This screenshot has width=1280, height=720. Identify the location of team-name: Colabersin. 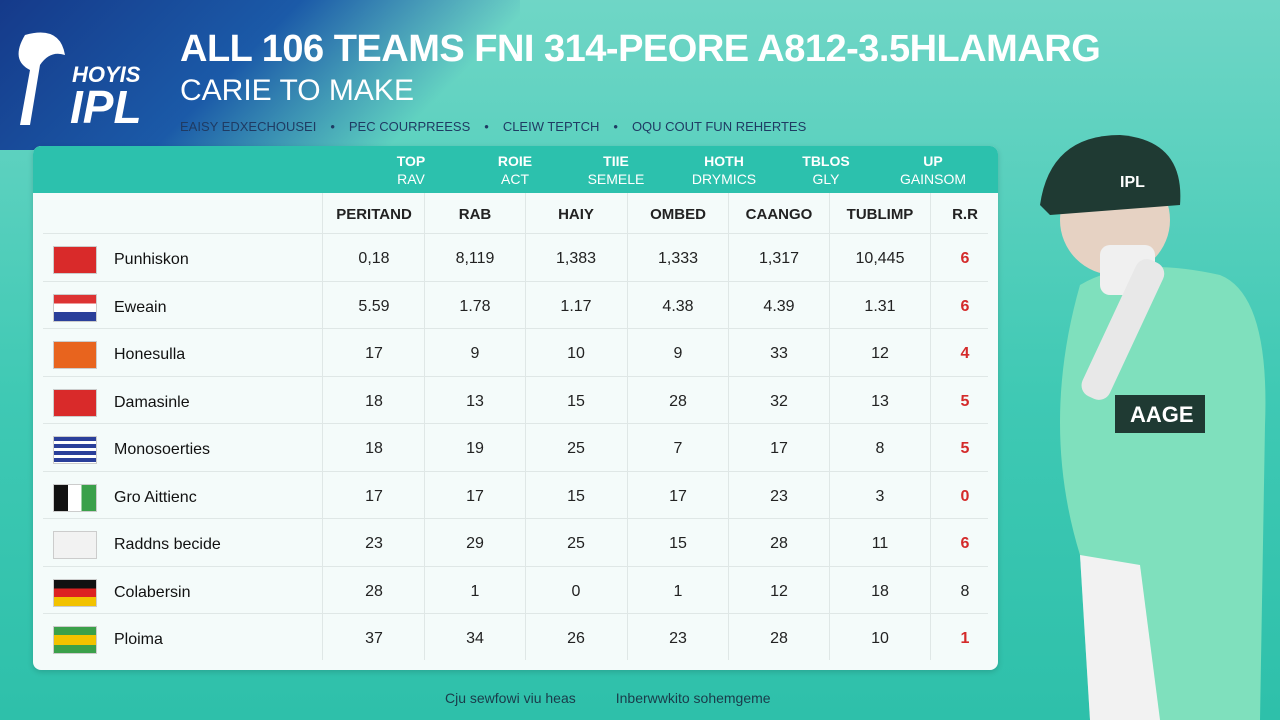
(152, 592).